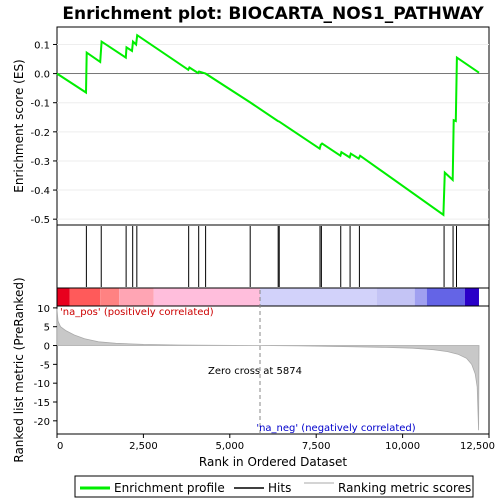  I want to click on hits-panel, so click(273, 256).